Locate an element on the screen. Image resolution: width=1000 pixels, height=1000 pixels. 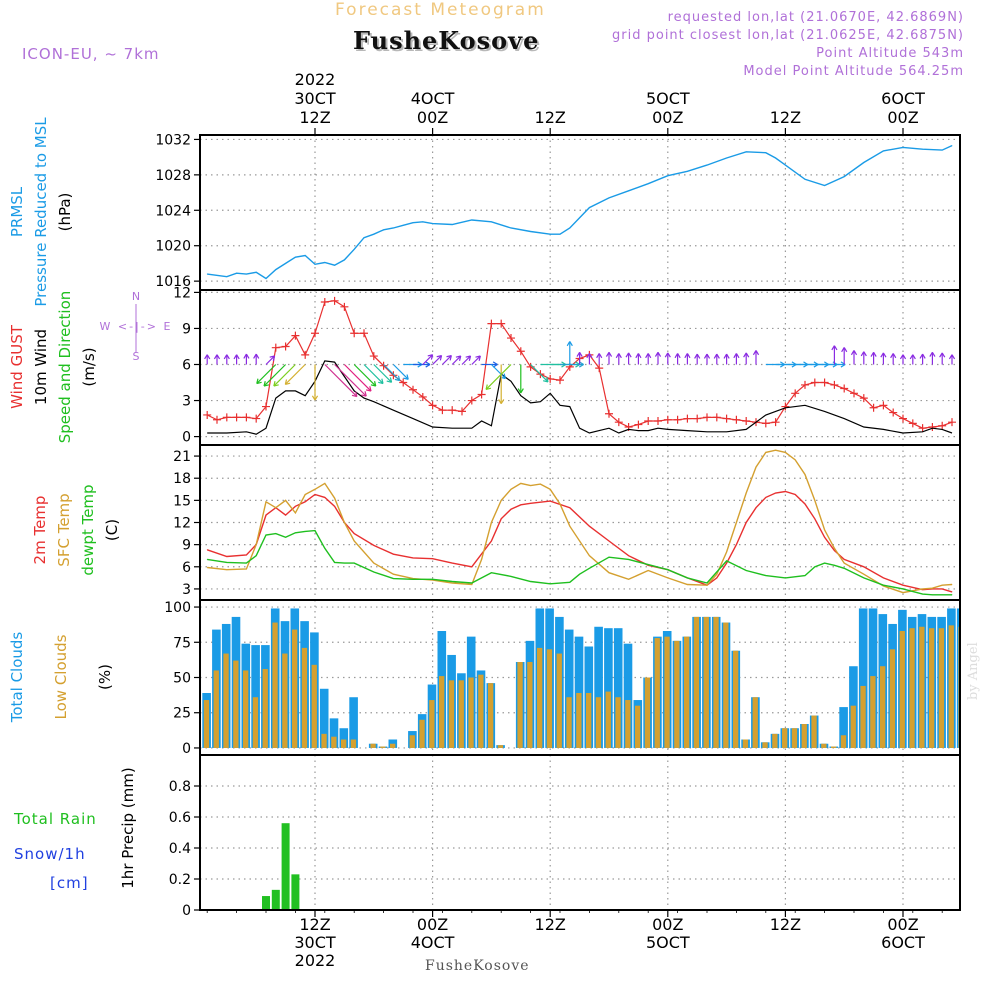
ytick-label: 1020 is located at coordinates (173, 247).